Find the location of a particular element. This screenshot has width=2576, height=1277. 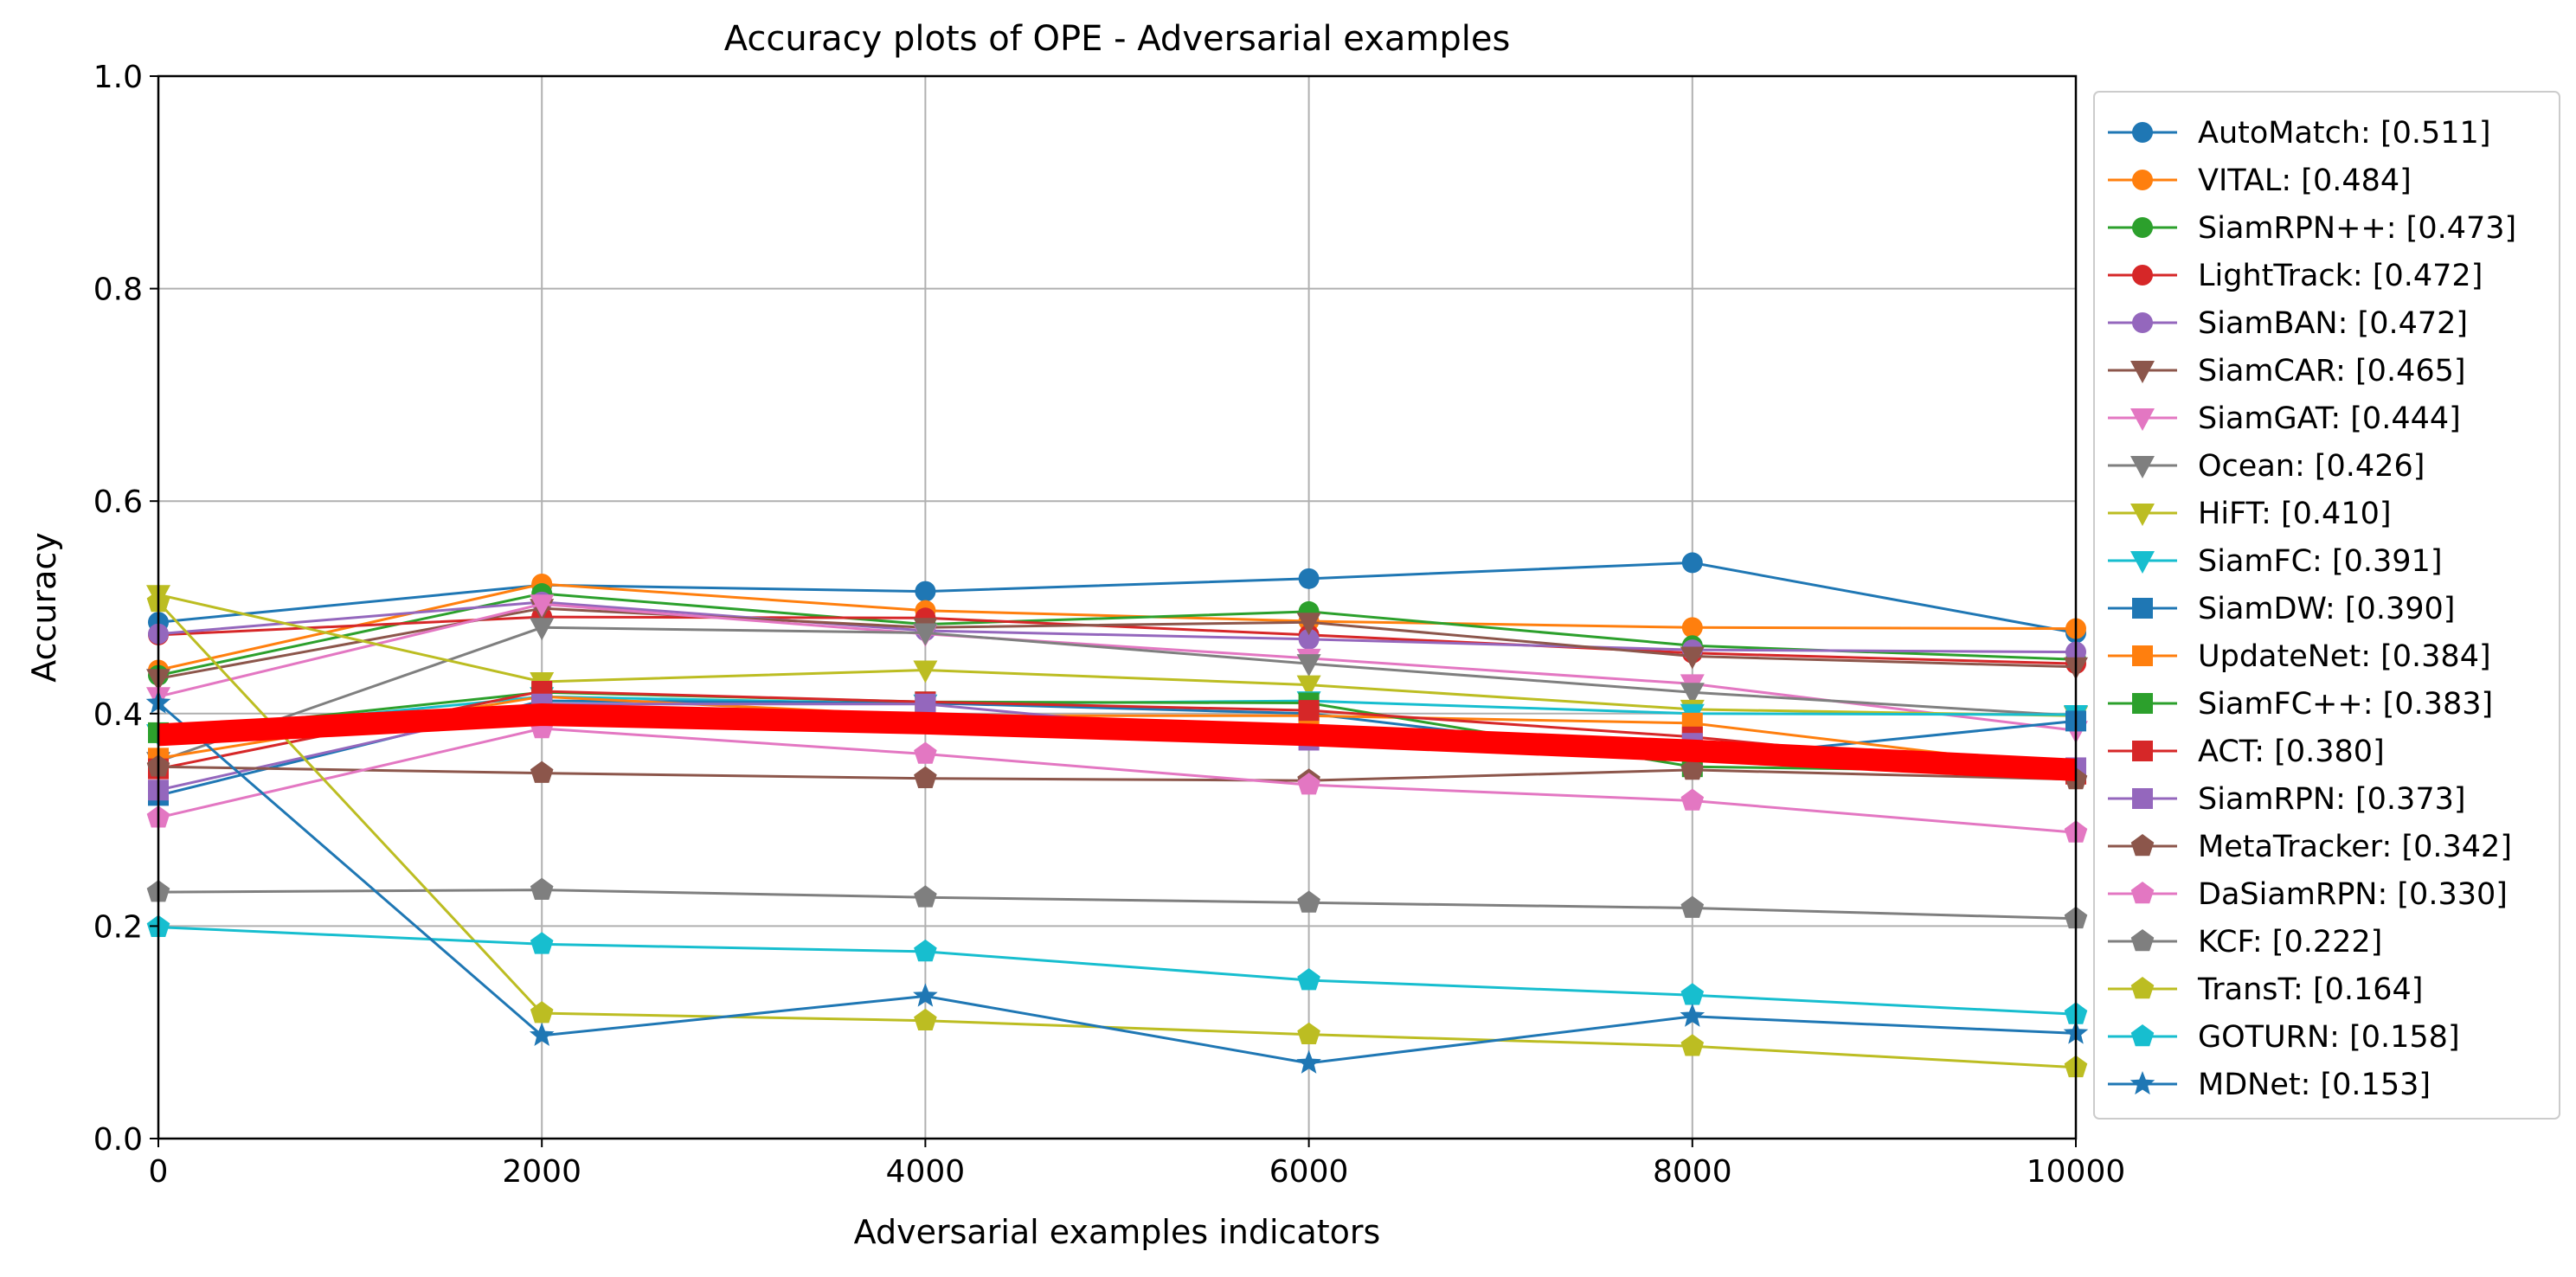

legend-item: TransT: [0.164] is located at coordinates (2266, 989).